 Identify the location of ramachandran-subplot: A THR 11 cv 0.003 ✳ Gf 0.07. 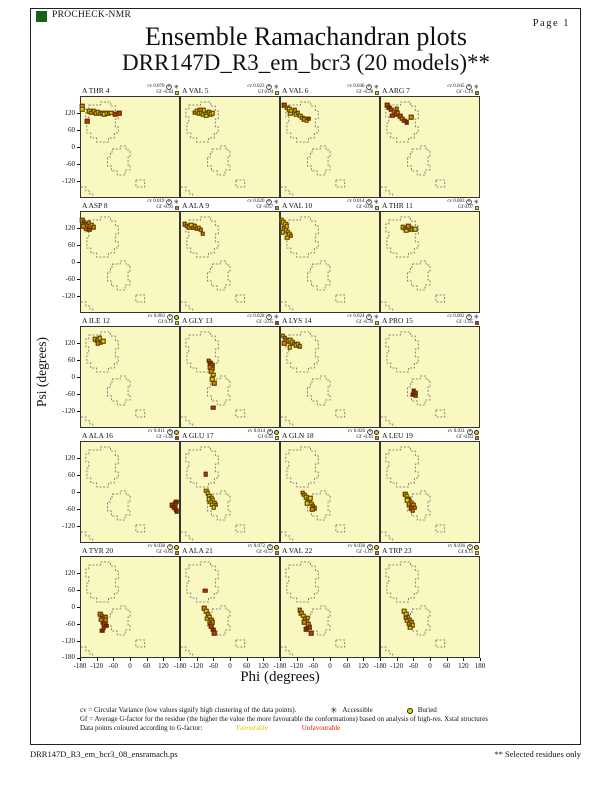
(430, 255).